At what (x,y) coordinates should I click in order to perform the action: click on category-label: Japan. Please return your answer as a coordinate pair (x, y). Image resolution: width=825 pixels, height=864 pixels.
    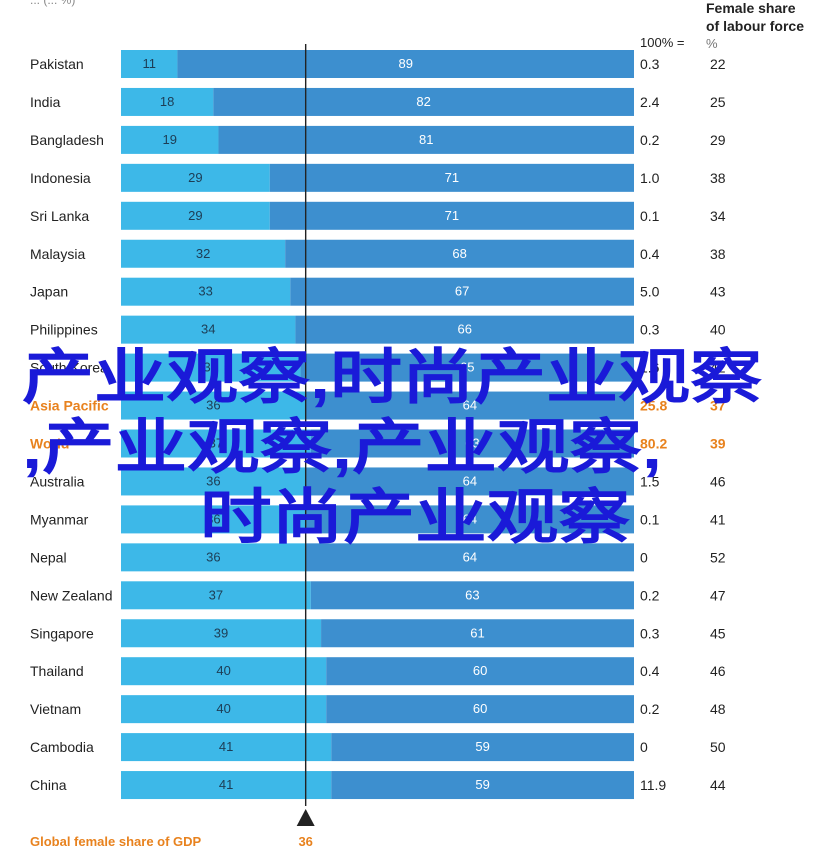
    Looking at the image, I should click on (49, 292).